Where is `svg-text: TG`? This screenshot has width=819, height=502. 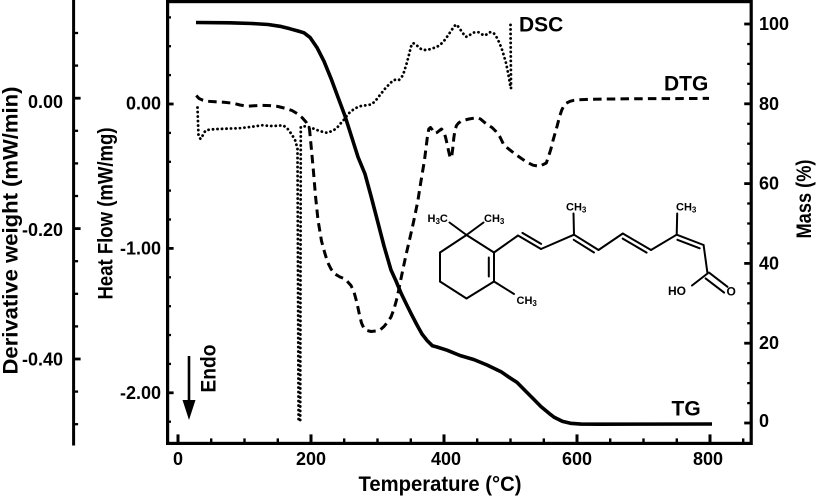 svg-text: TG is located at coordinates (686, 409).